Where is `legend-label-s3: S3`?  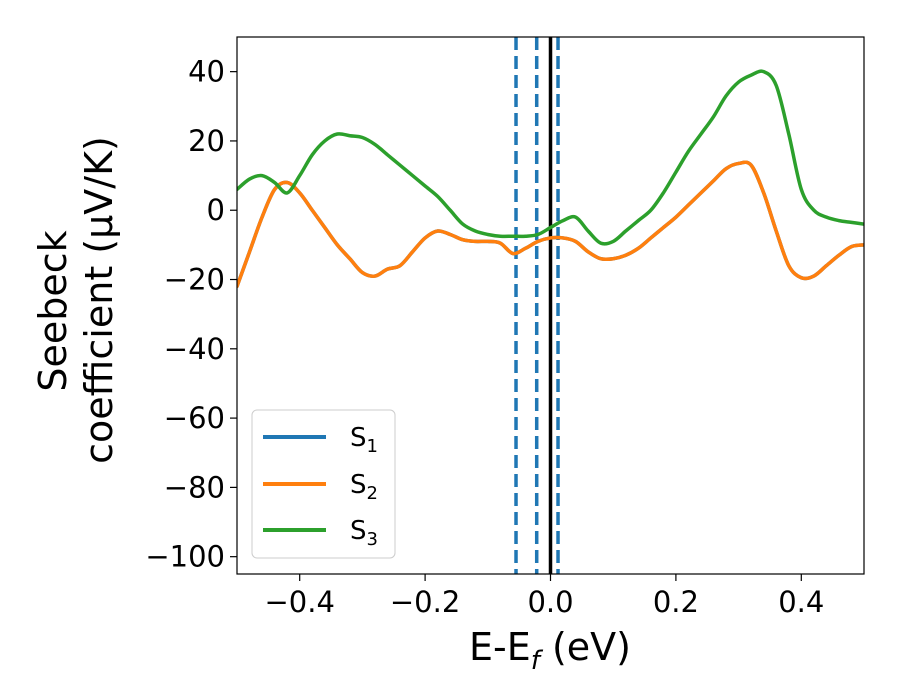 legend-label-s3: S3 is located at coordinates (364, 533).